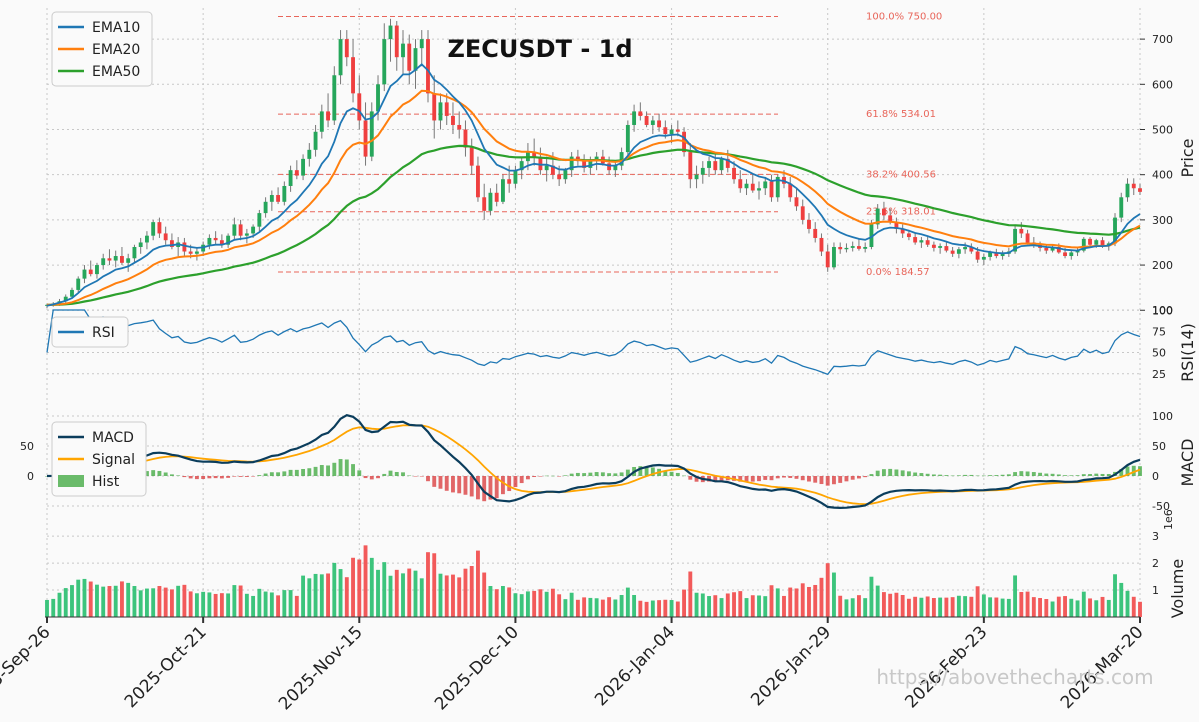  I want to click on price-tick-label: 500, so click(1162, 129).